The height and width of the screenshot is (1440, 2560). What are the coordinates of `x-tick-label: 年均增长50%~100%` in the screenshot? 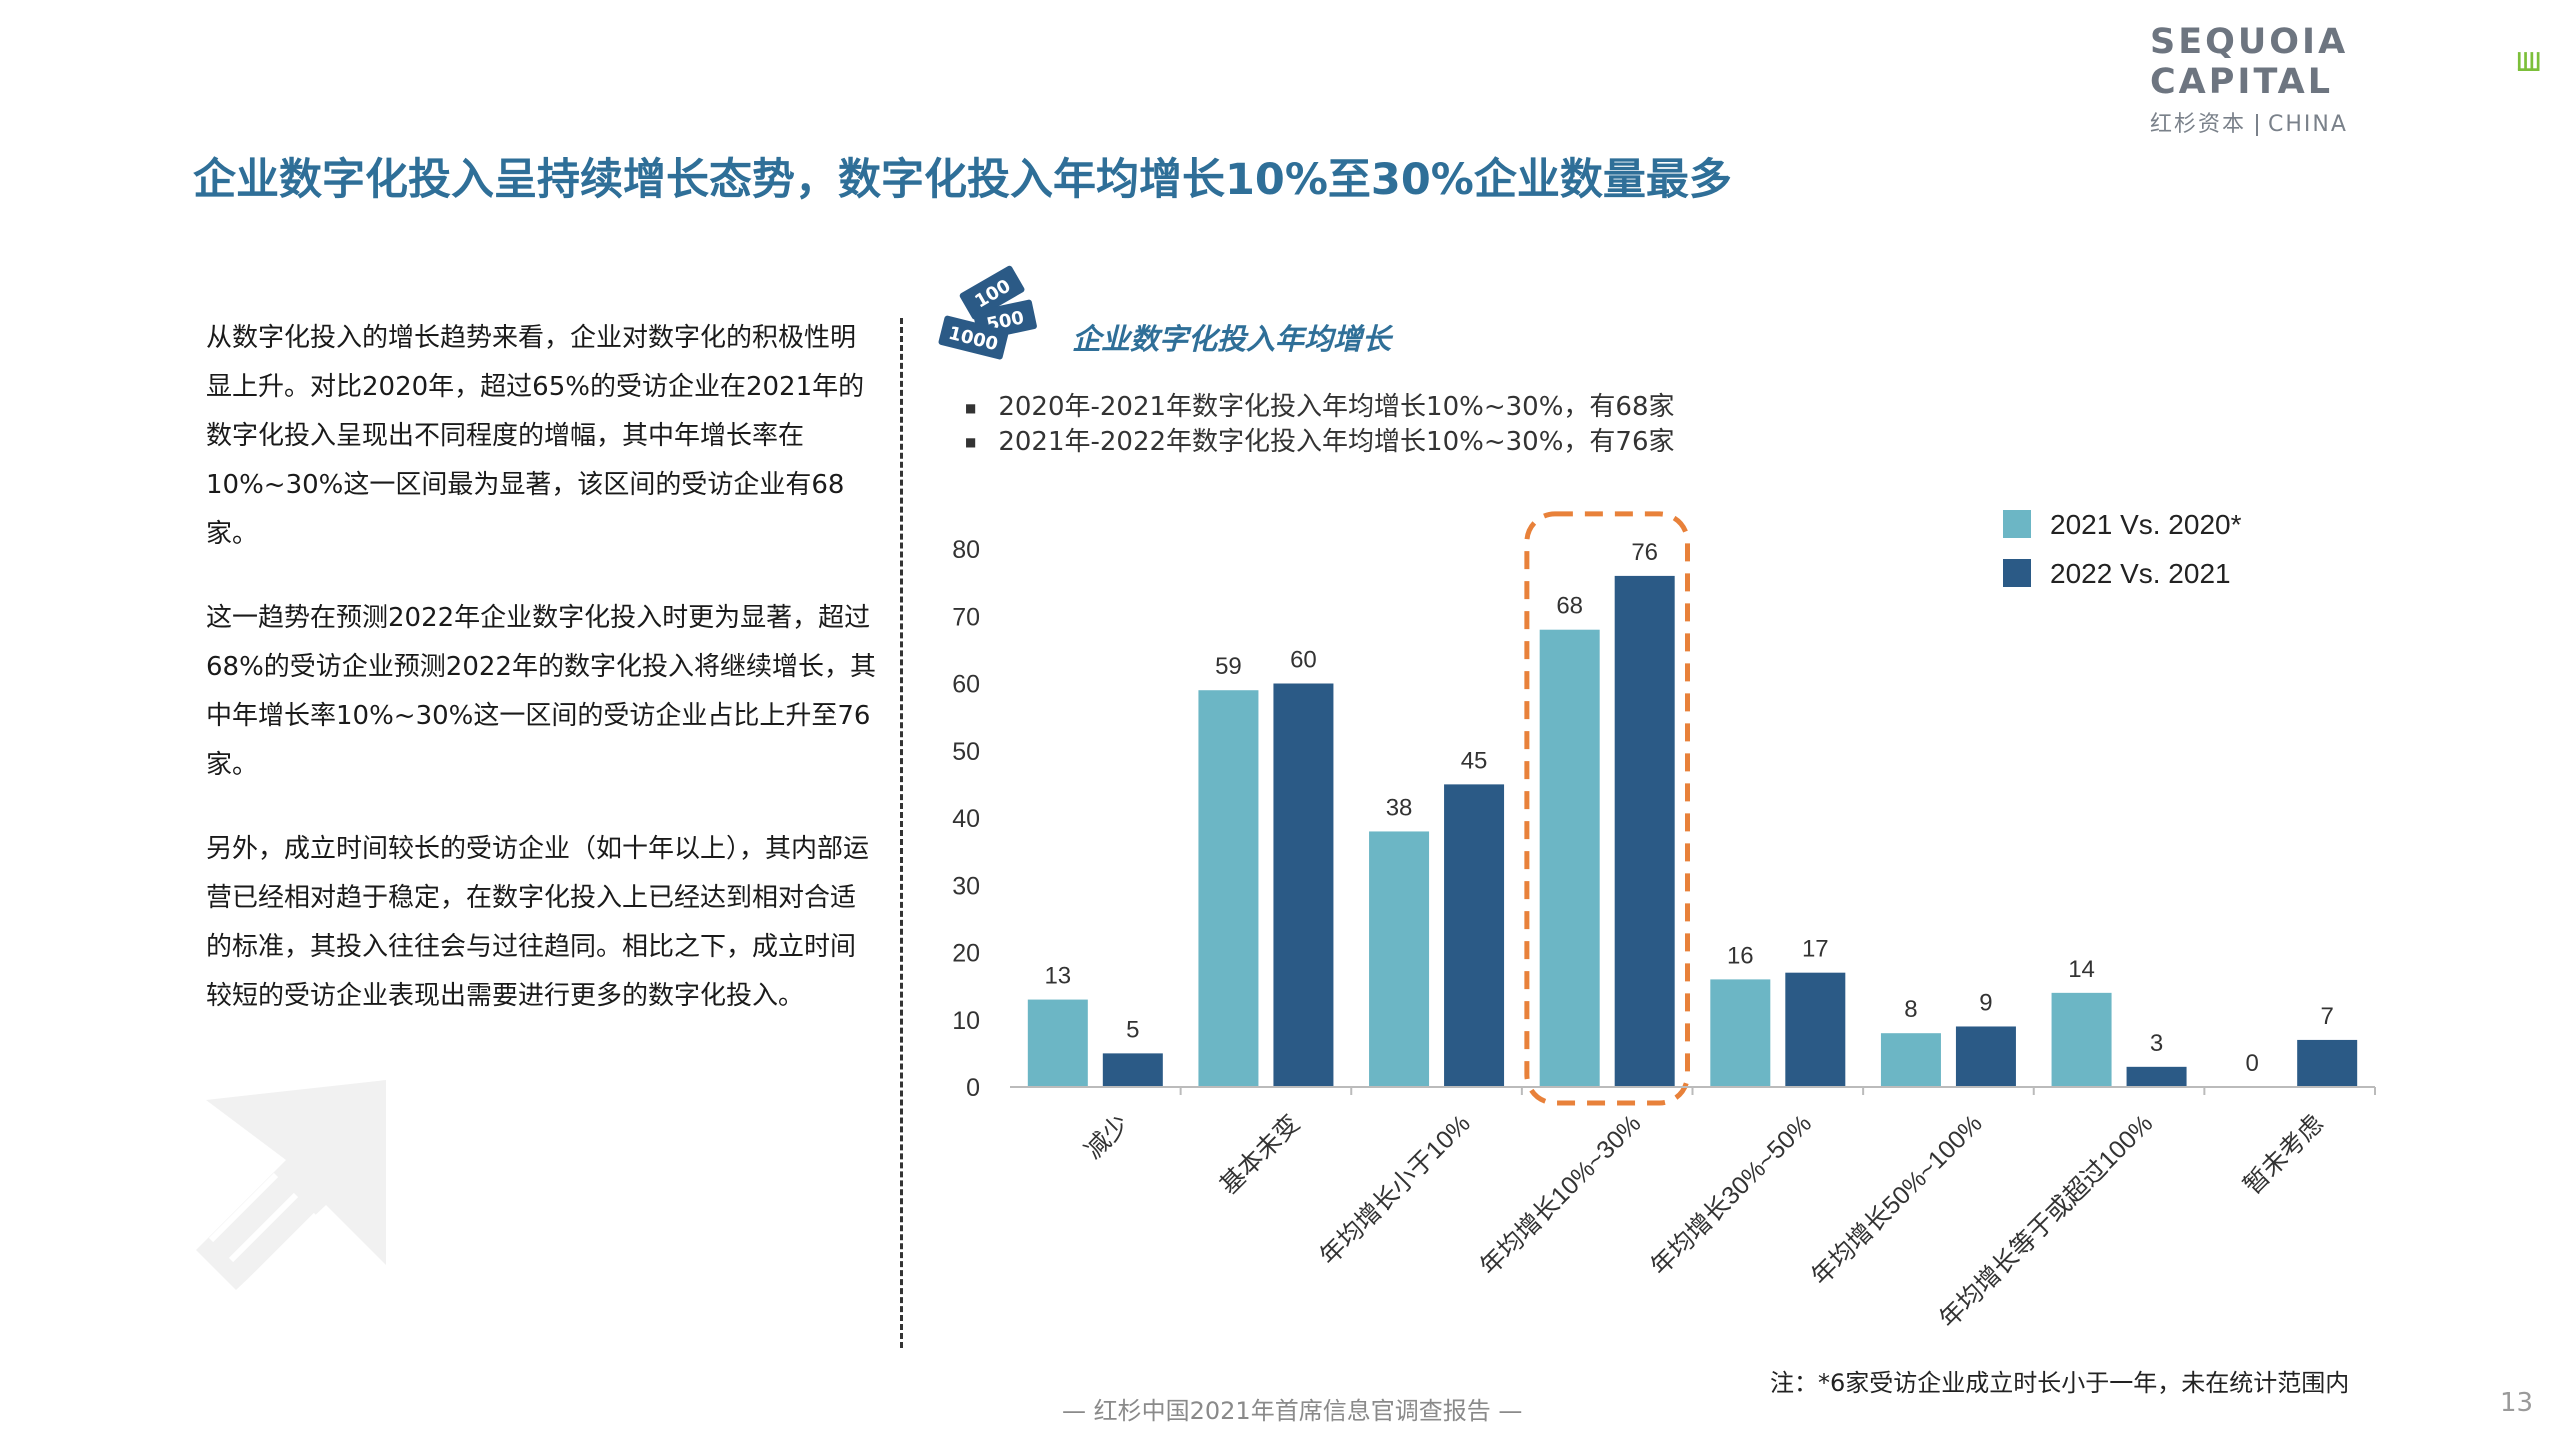 It's located at (1896, 1199).